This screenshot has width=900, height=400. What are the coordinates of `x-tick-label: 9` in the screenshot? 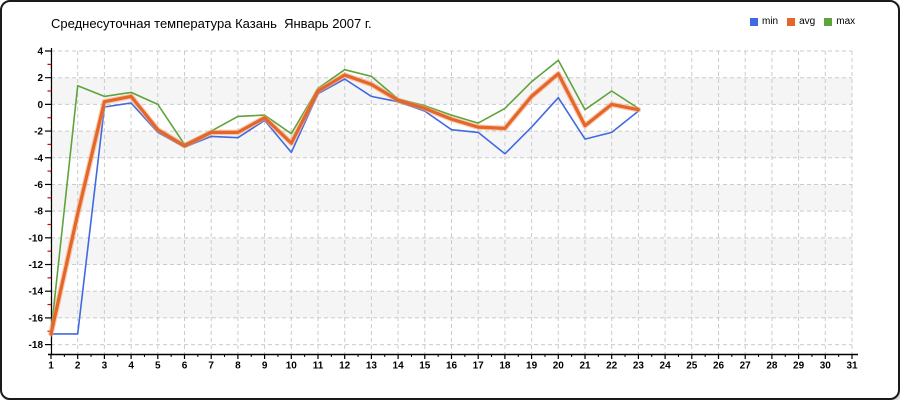 It's located at (265, 366).